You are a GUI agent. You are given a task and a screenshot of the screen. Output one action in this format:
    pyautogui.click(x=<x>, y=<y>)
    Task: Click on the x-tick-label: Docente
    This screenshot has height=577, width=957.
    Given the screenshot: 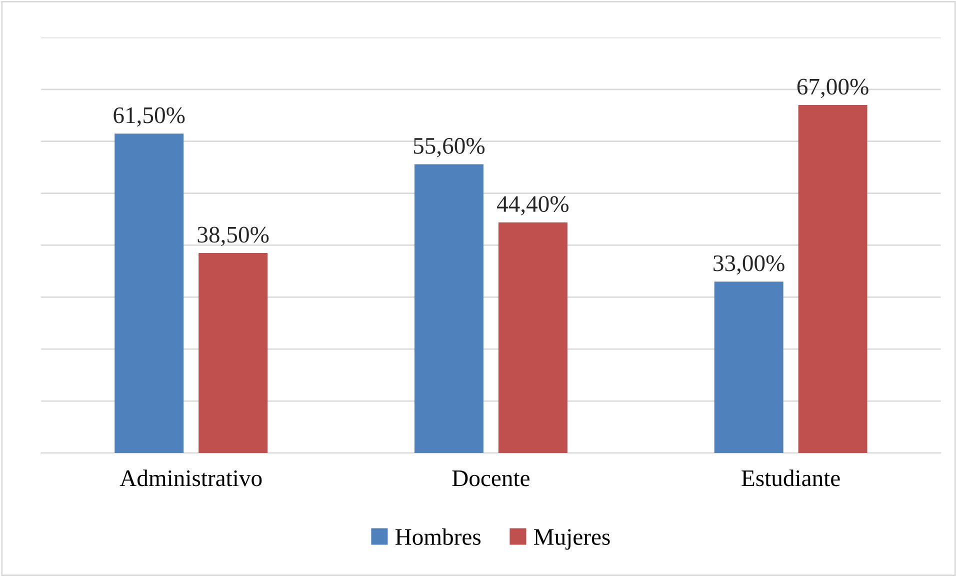 What is the action you would take?
    pyautogui.click(x=491, y=478)
    